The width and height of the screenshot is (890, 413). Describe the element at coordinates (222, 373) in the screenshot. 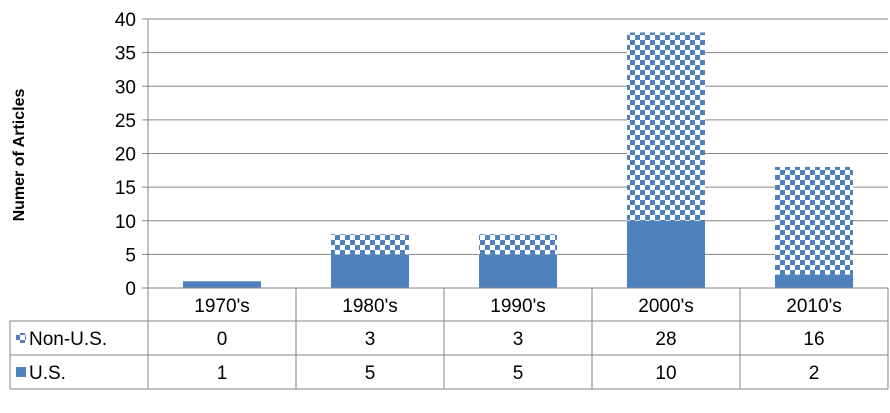

I see `data-label-u-s: 1` at that location.